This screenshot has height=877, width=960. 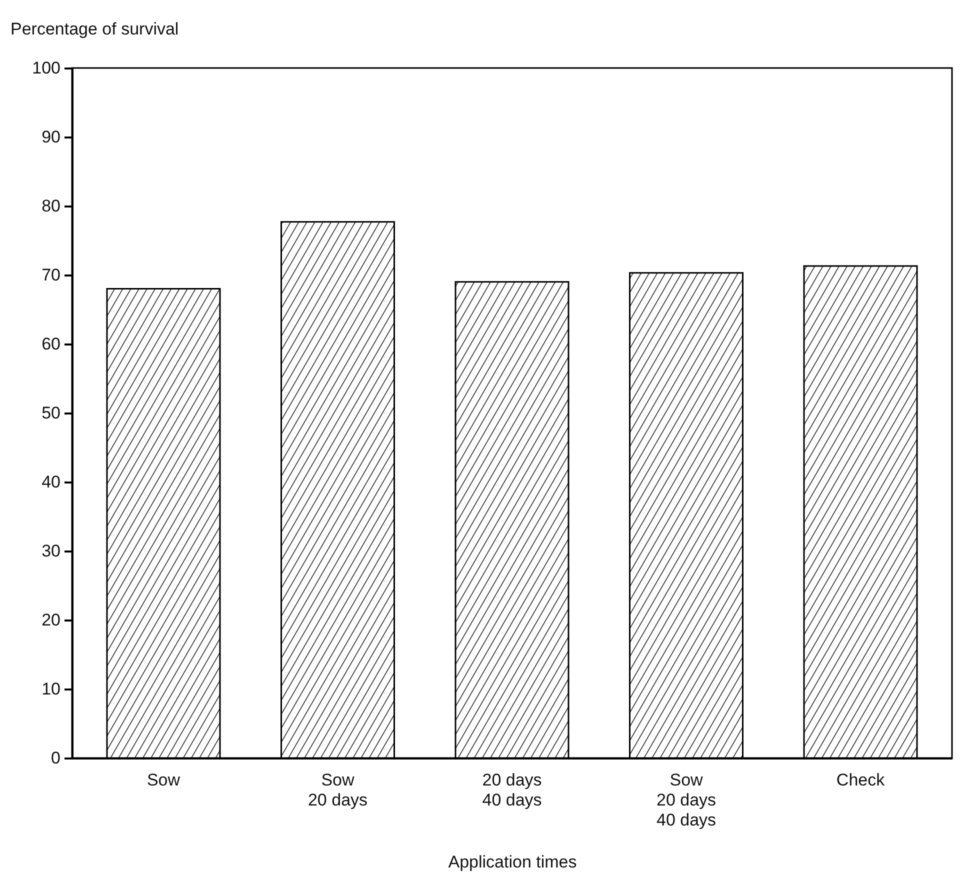 I want to click on x-tick-label: Check, so click(x=861, y=780).